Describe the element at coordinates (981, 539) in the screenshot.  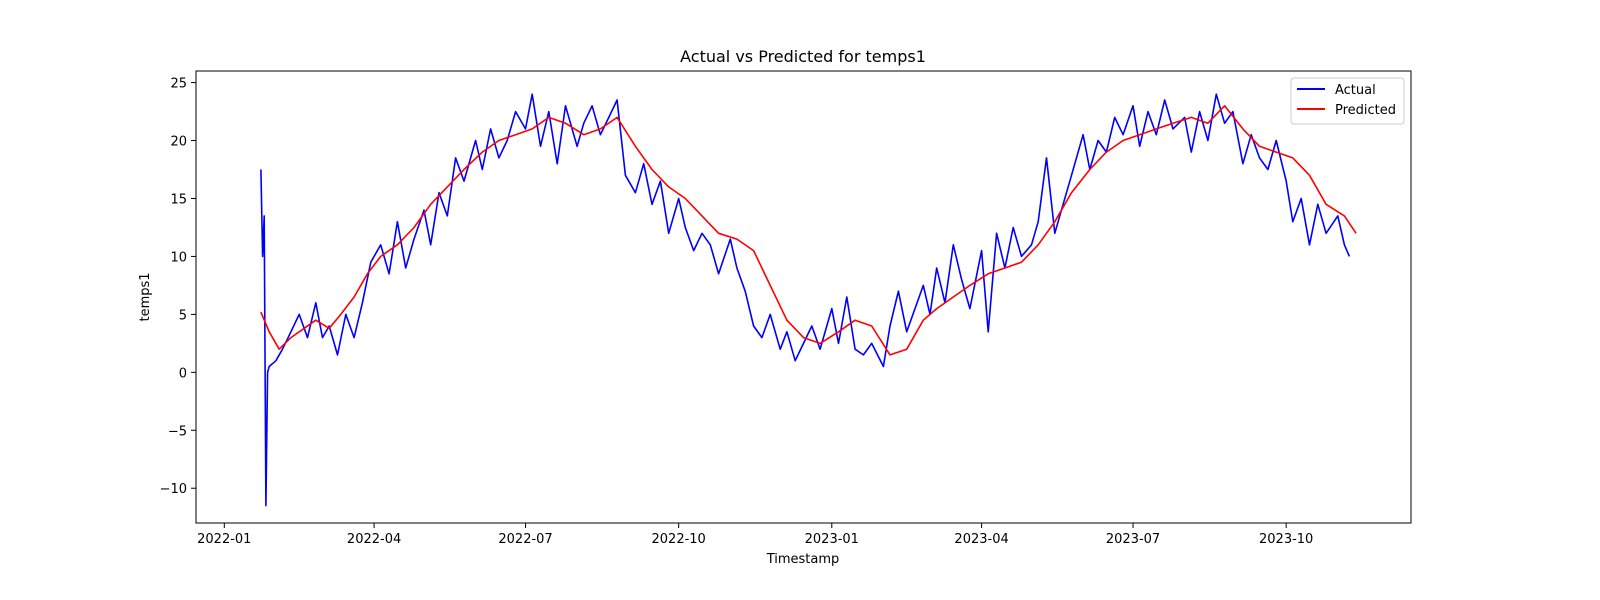
I see `x-tick-label: 2023-04` at that location.